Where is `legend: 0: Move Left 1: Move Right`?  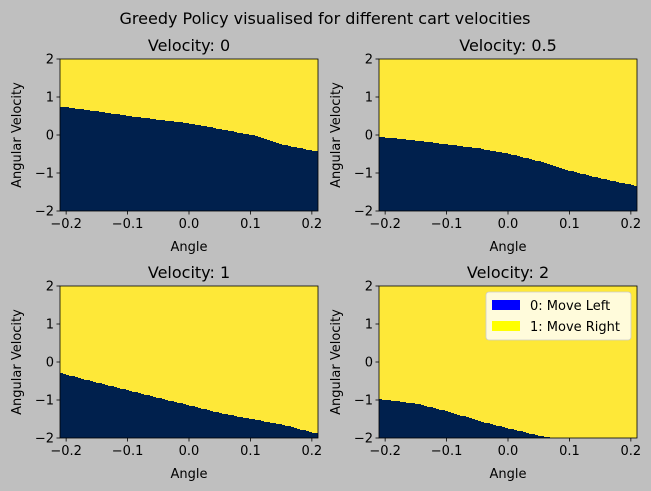
legend: 0: Move Left 1: Move Right is located at coordinates (558, 316).